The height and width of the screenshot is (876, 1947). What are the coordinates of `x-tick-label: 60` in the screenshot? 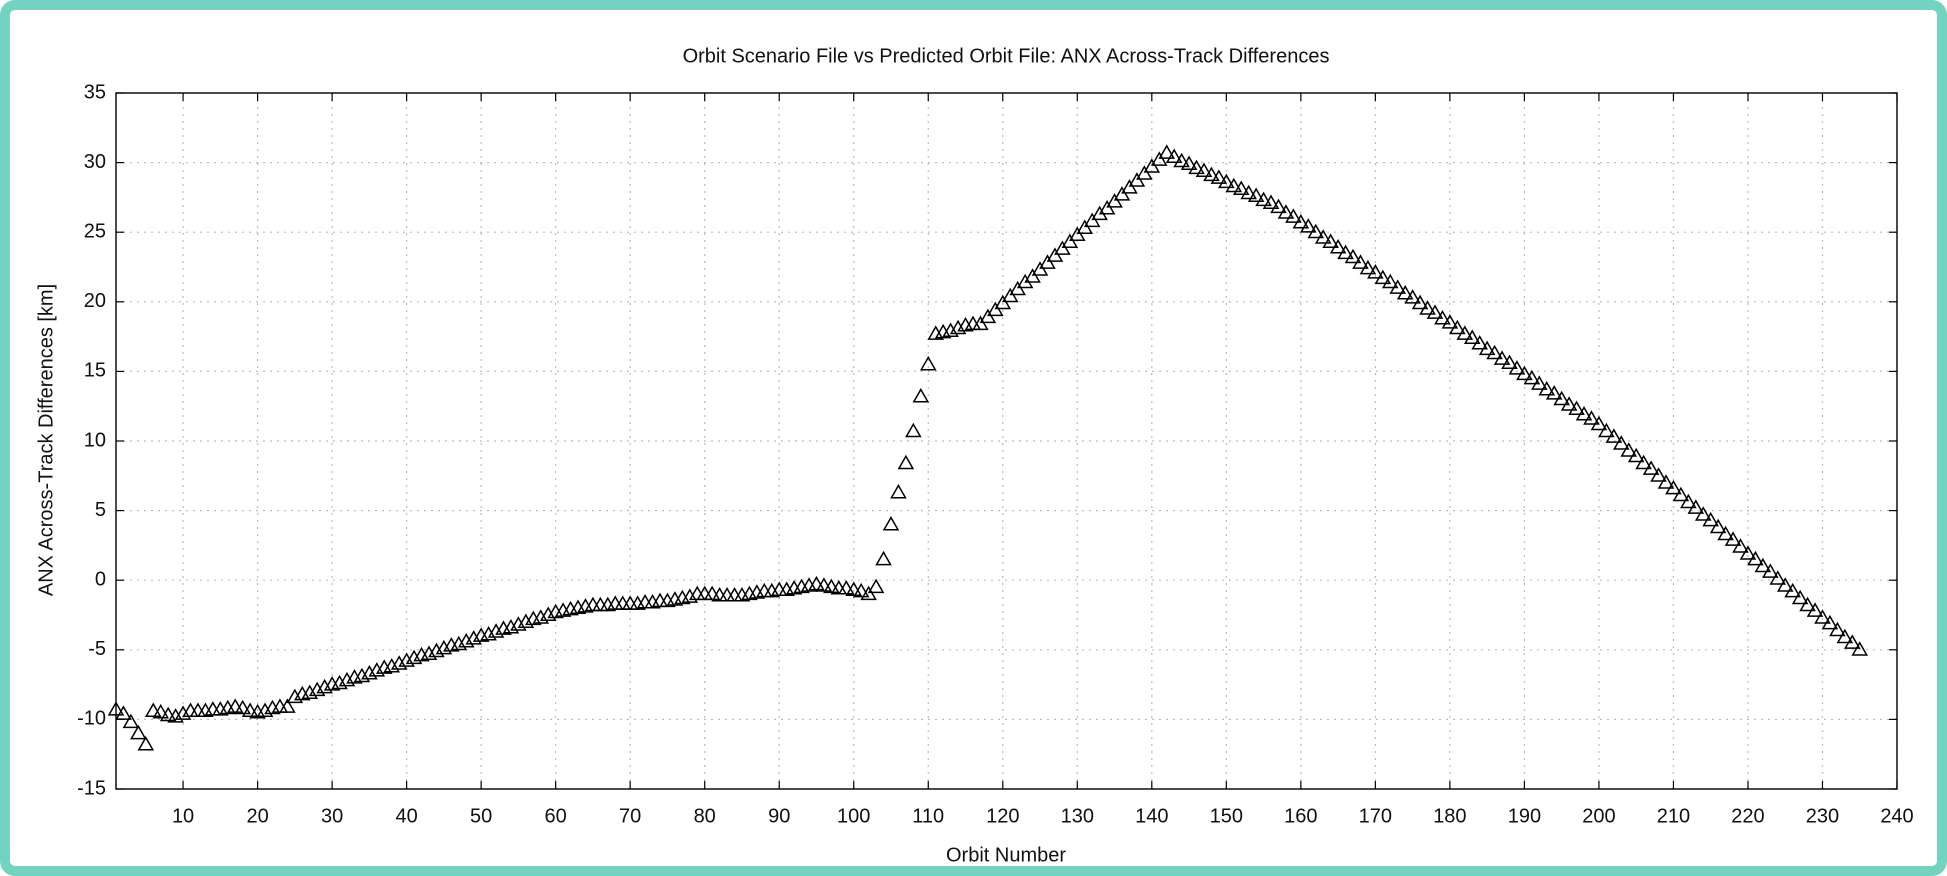 It's located at (556, 816).